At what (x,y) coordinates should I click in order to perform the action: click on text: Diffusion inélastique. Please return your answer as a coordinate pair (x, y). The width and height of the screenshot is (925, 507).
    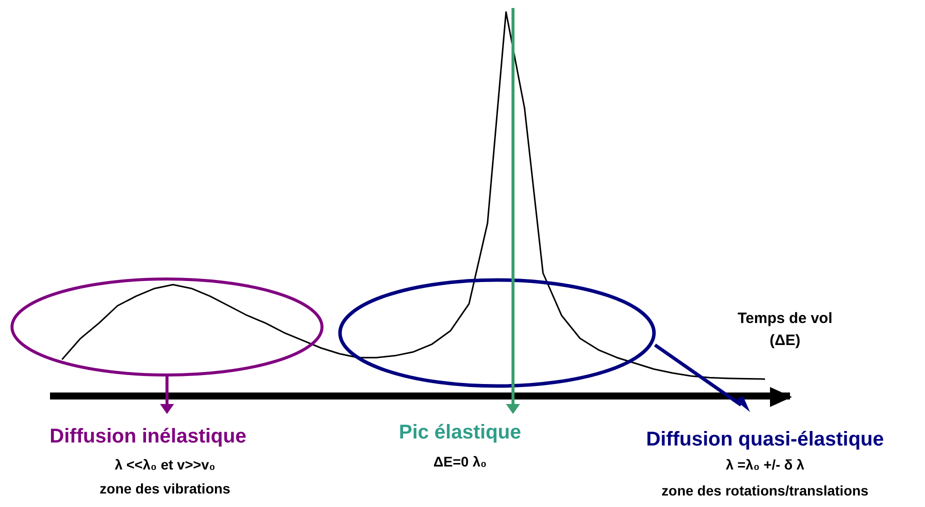
    Looking at the image, I should click on (148, 436).